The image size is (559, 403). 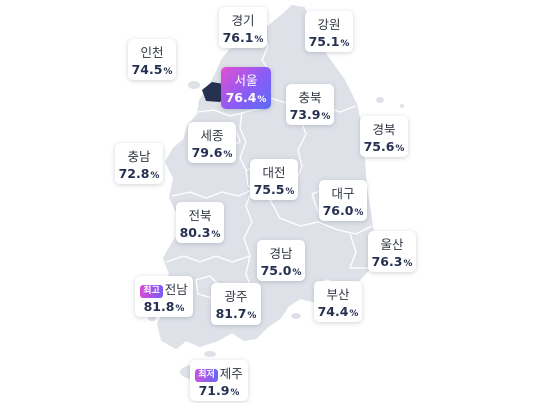 I want to click on region-name: 충남, so click(x=139, y=156).